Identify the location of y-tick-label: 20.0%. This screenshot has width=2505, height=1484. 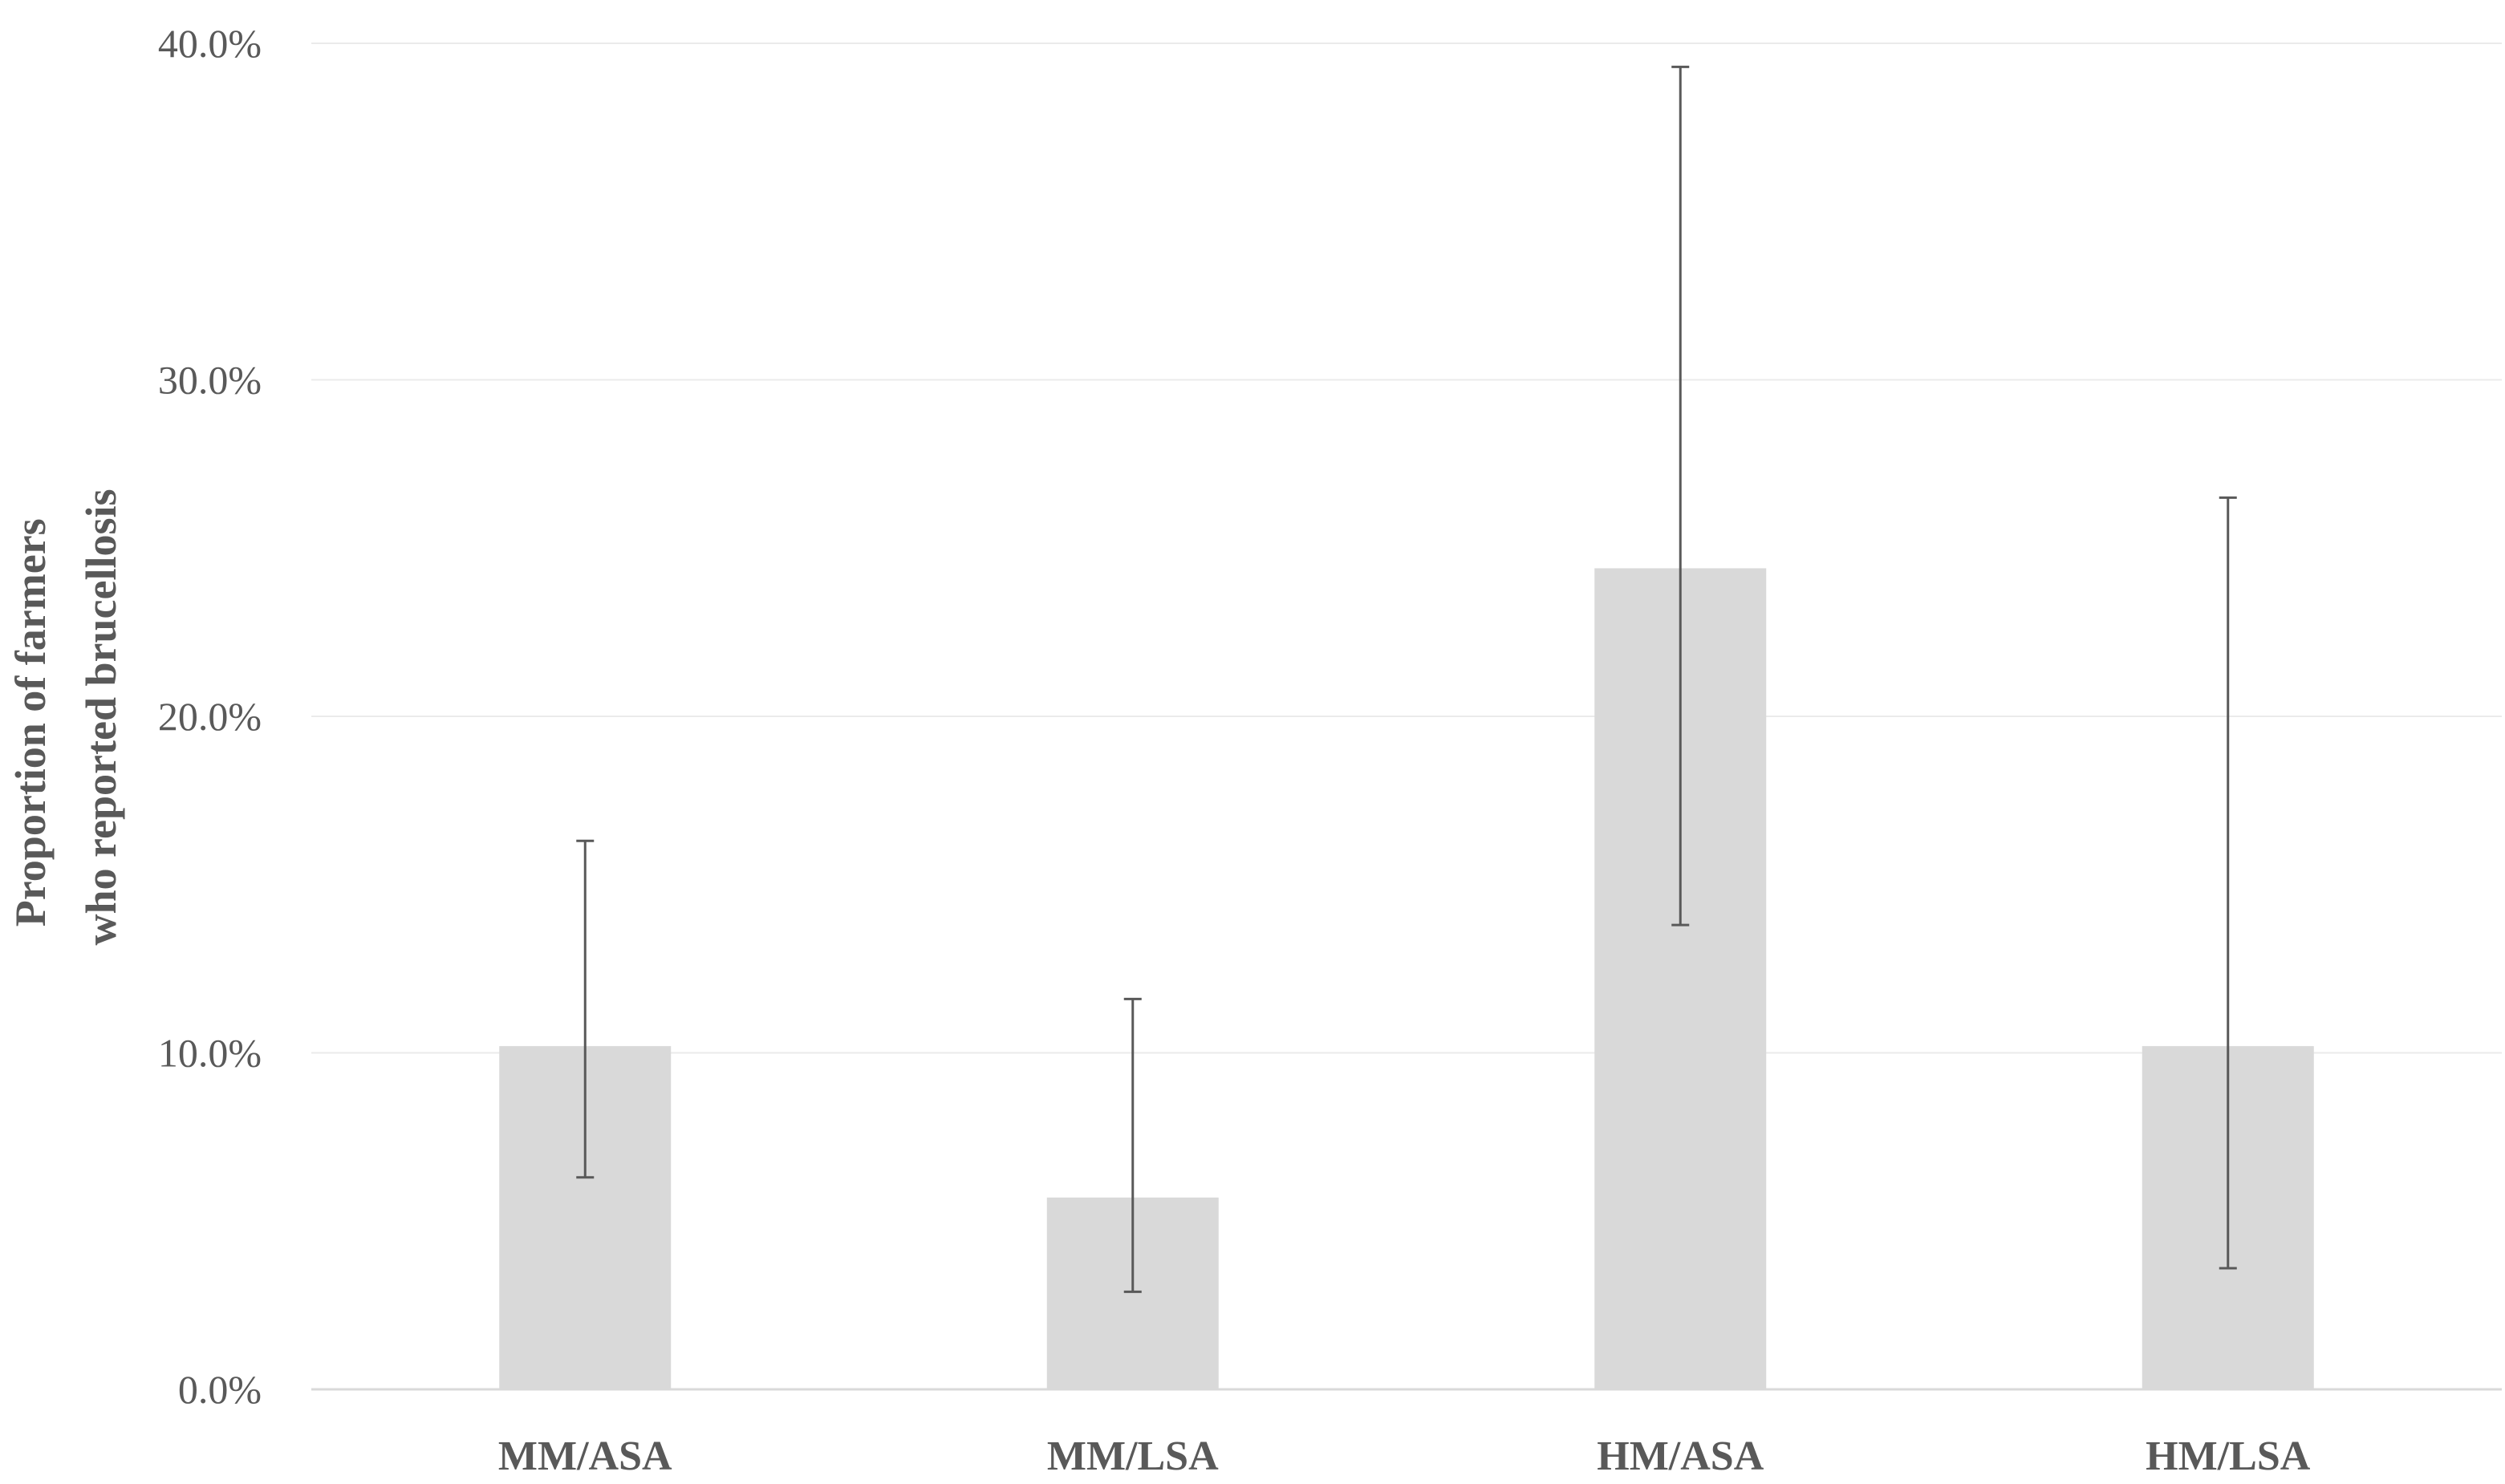
(210, 716).